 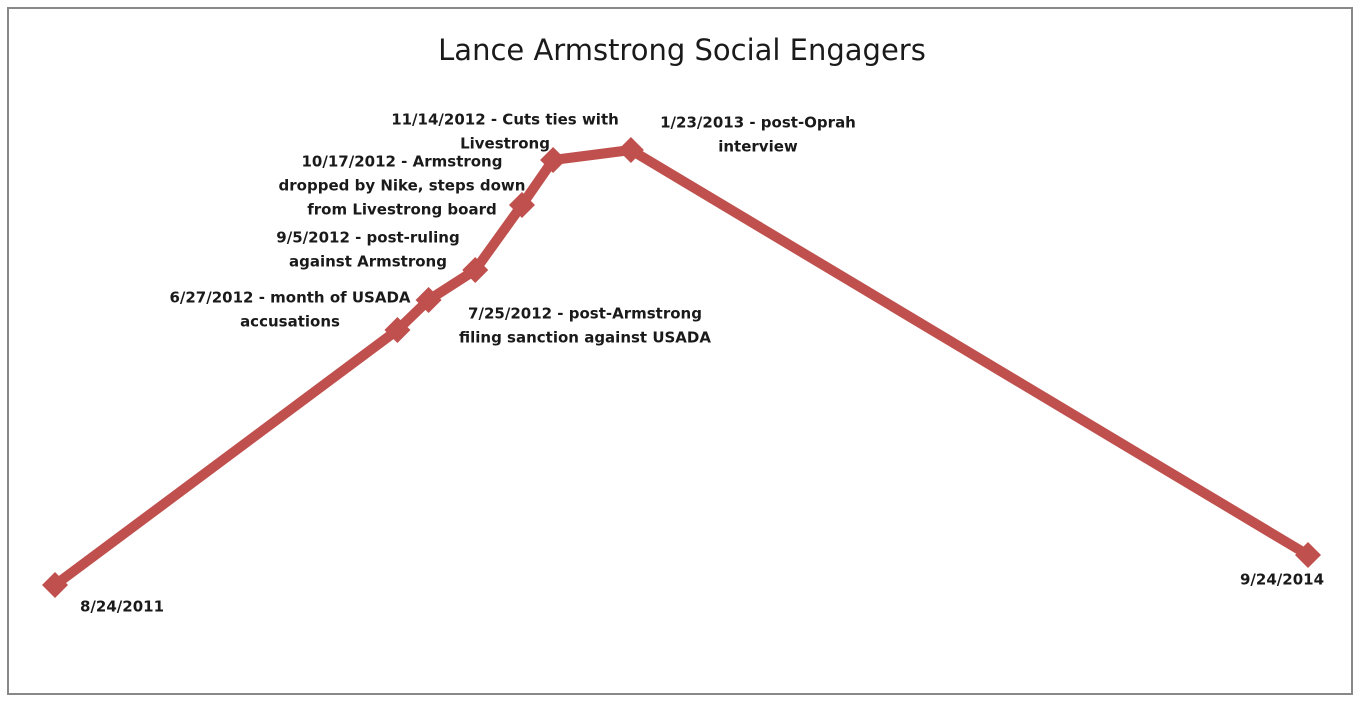 I want to click on annotation: filing sanction against USADA, so click(x=585, y=338).